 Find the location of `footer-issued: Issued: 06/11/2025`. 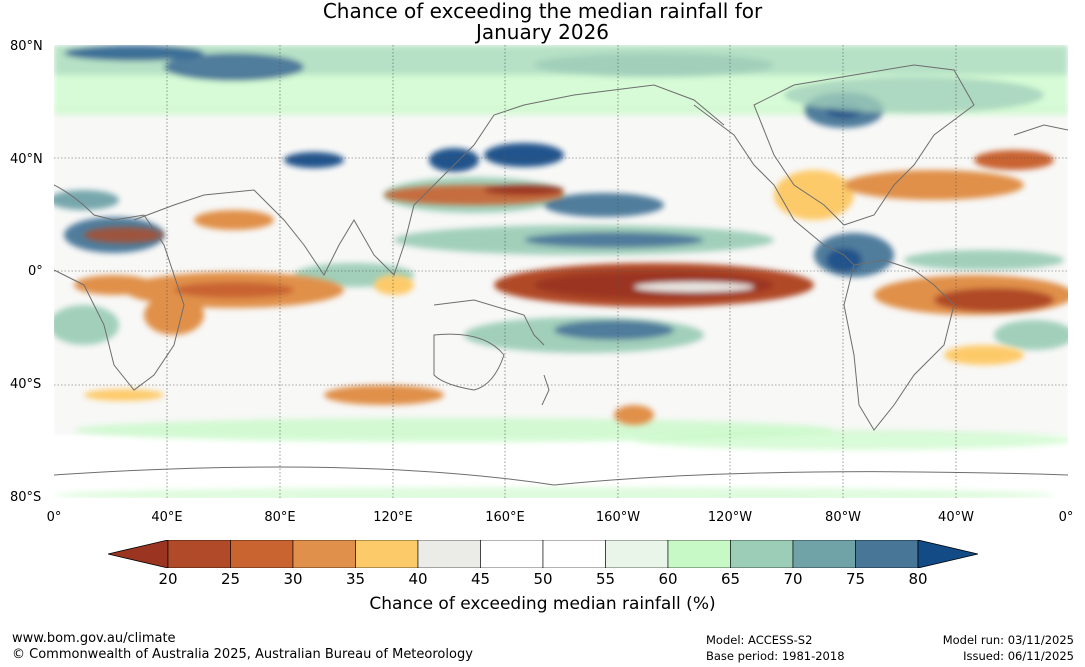

footer-issued: Issued: 06/11/2025 is located at coordinates (1018, 656).